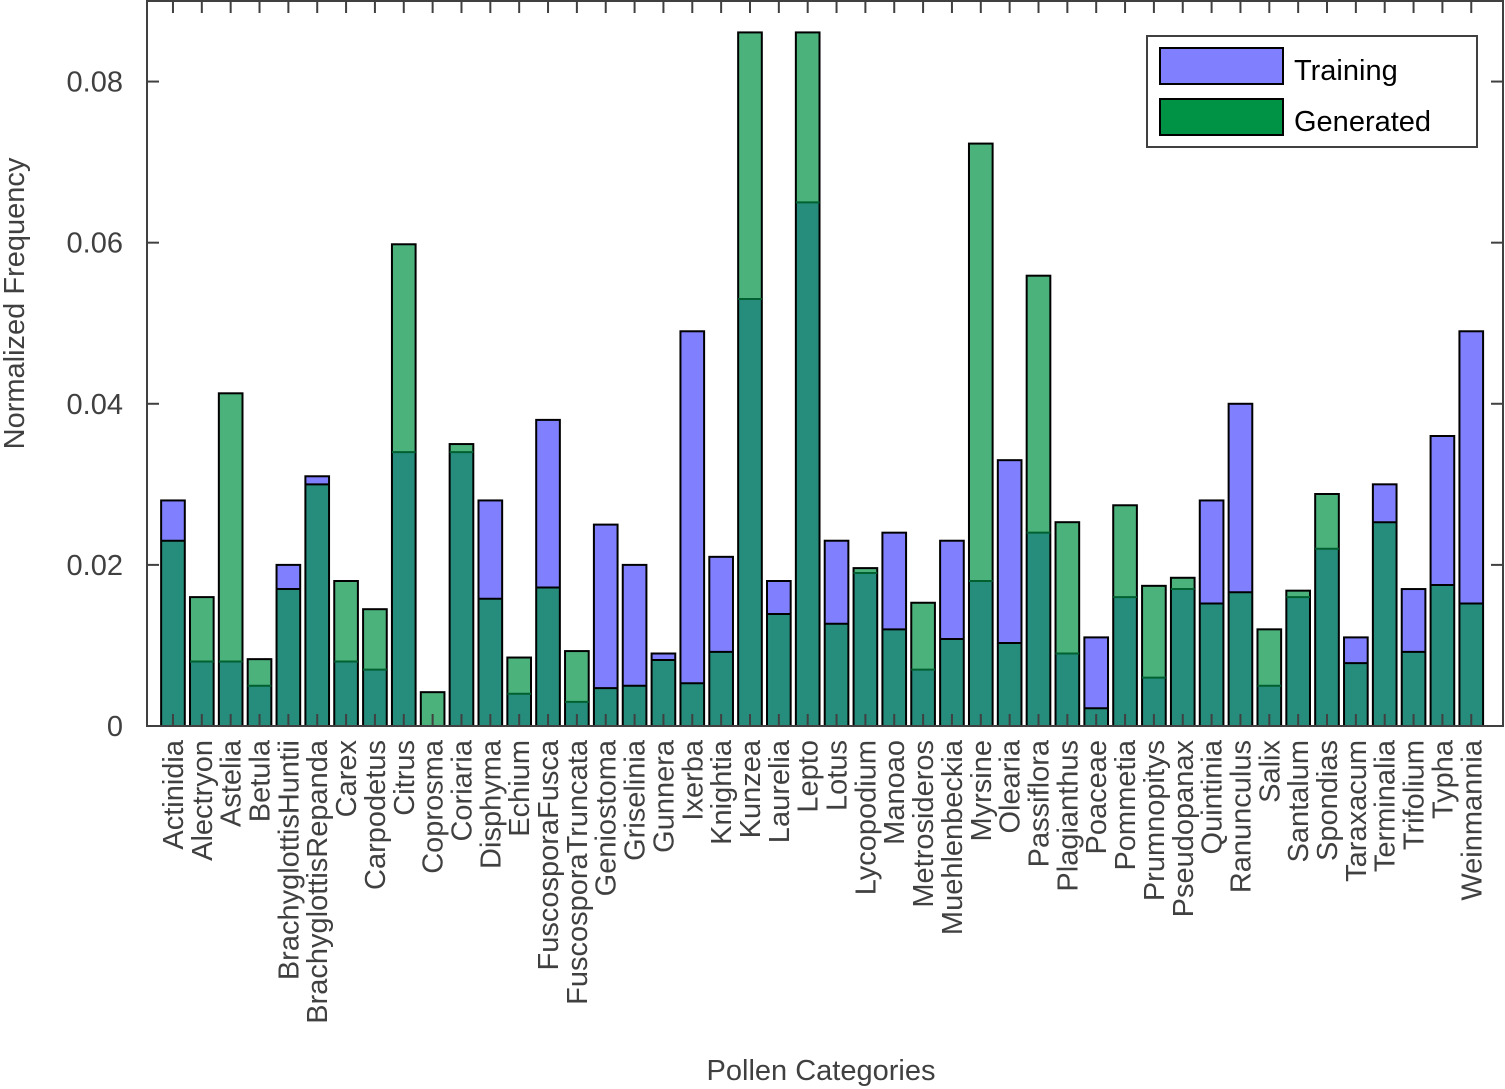 The image size is (1505, 1089). Describe the element at coordinates (1442, 655) in the screenshot. I see `bar-generated-typha` at that location.